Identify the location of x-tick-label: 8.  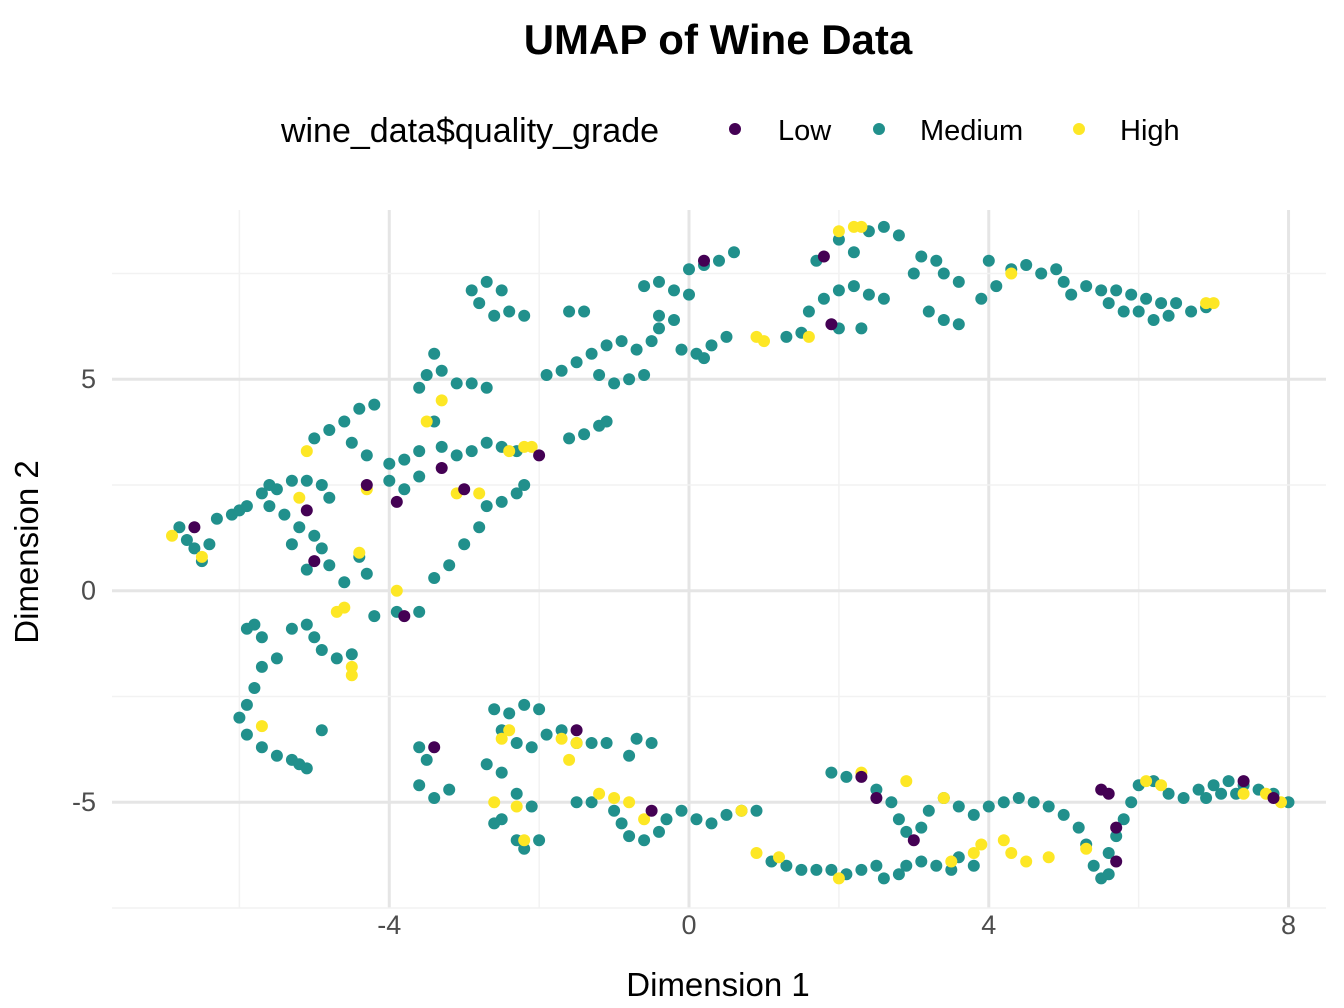
(1288, 925).